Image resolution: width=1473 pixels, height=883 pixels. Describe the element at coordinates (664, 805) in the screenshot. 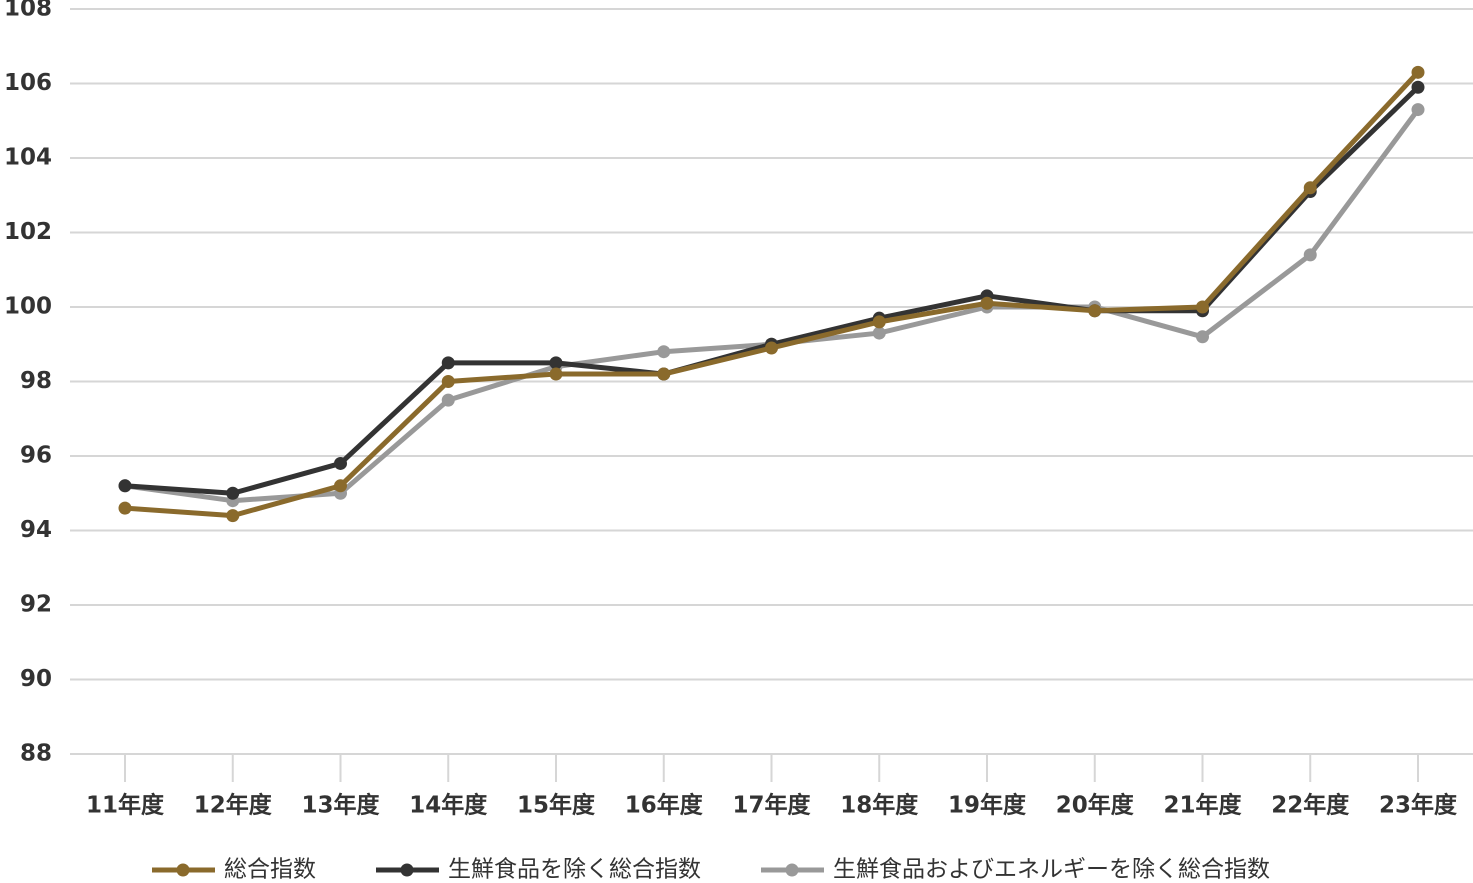

I see `x-tick-label: 16年度` at that location.